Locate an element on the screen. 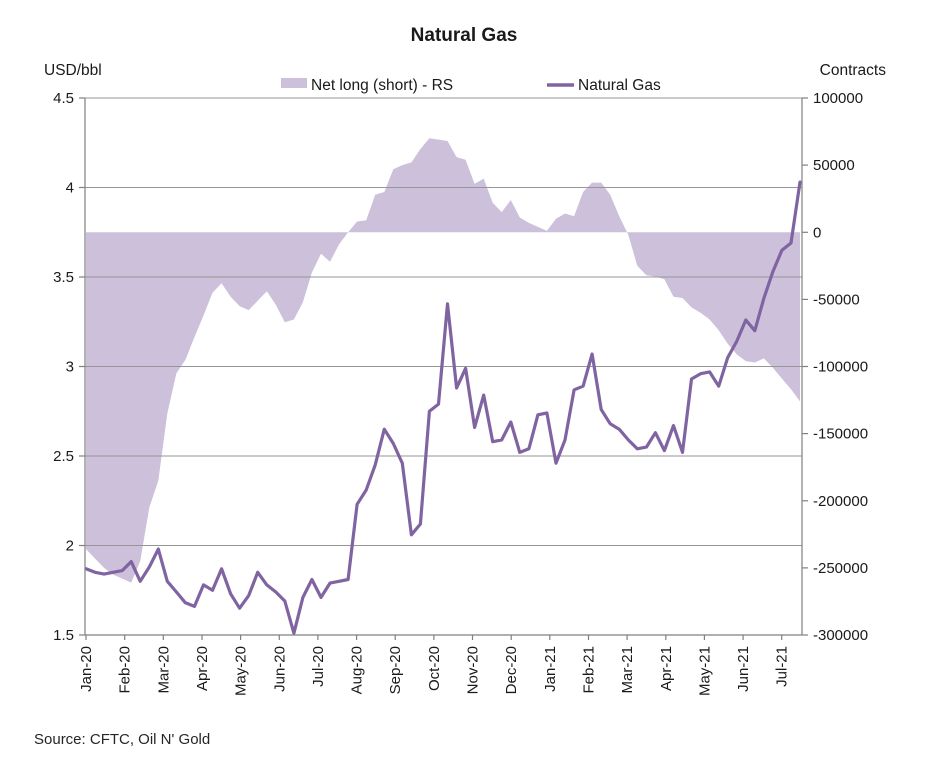 The width and height of the screenshot is (928, 767). y-right-tick-label: 100000 is located at coordinates (838, 98).